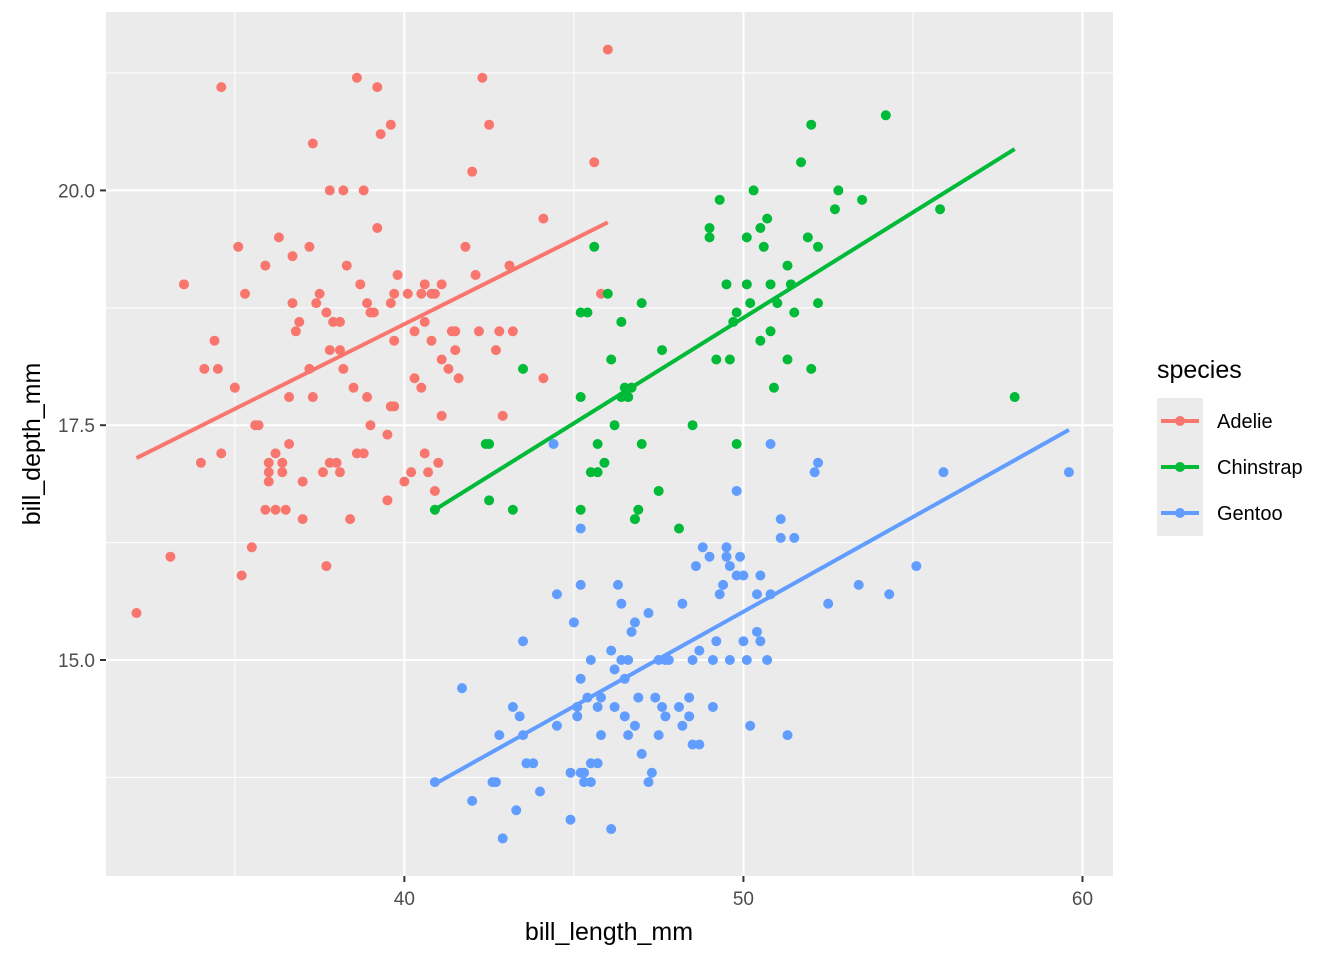 The height and width of the screenshot is (960, 1344). What do you see at coordinates (1245, 422) in the screenshot?
I see `legend-label-adelie: Adelie` at bounding box center [1245, 422].